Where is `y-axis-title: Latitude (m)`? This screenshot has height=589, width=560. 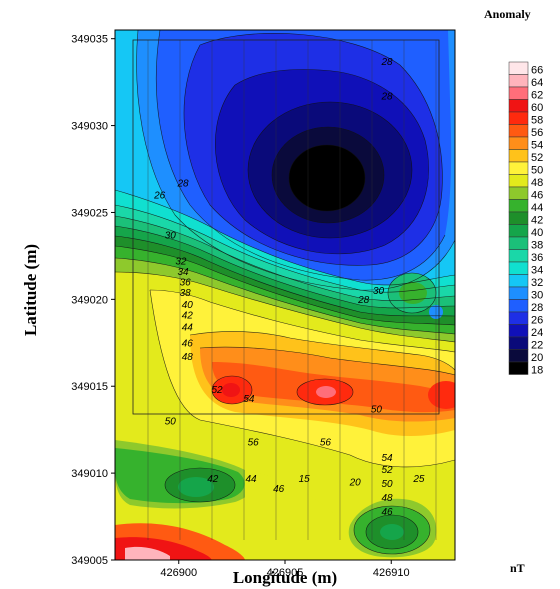
y-axis-title: Latitude (m) is located at coordinates (30, 290).